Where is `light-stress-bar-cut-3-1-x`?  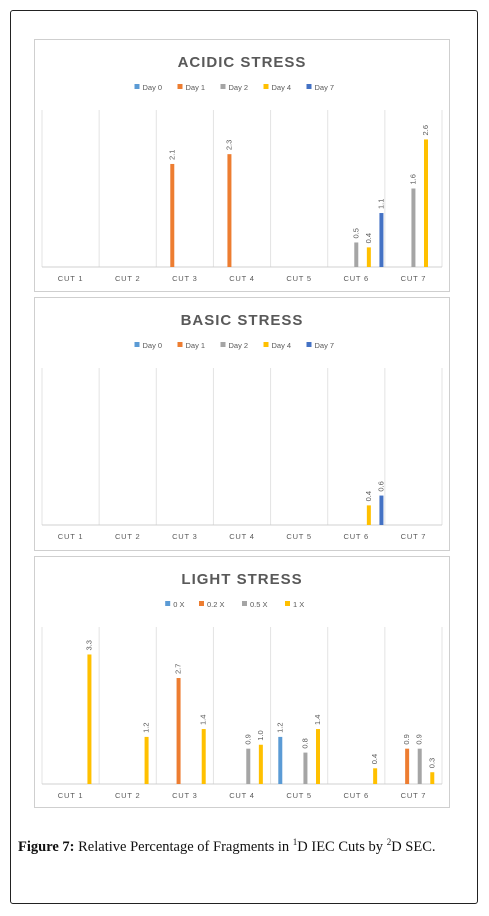 light-stress-bar-cut-3-1-x is located at coordinates (203, 756).